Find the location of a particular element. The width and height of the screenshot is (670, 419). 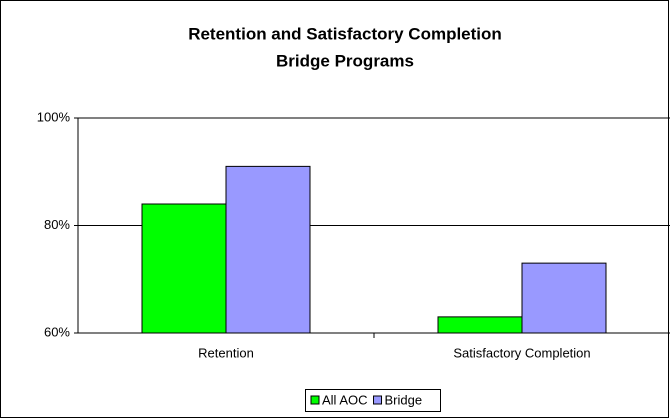

y-tick-label: 60% is located at coordinates (57, 331).